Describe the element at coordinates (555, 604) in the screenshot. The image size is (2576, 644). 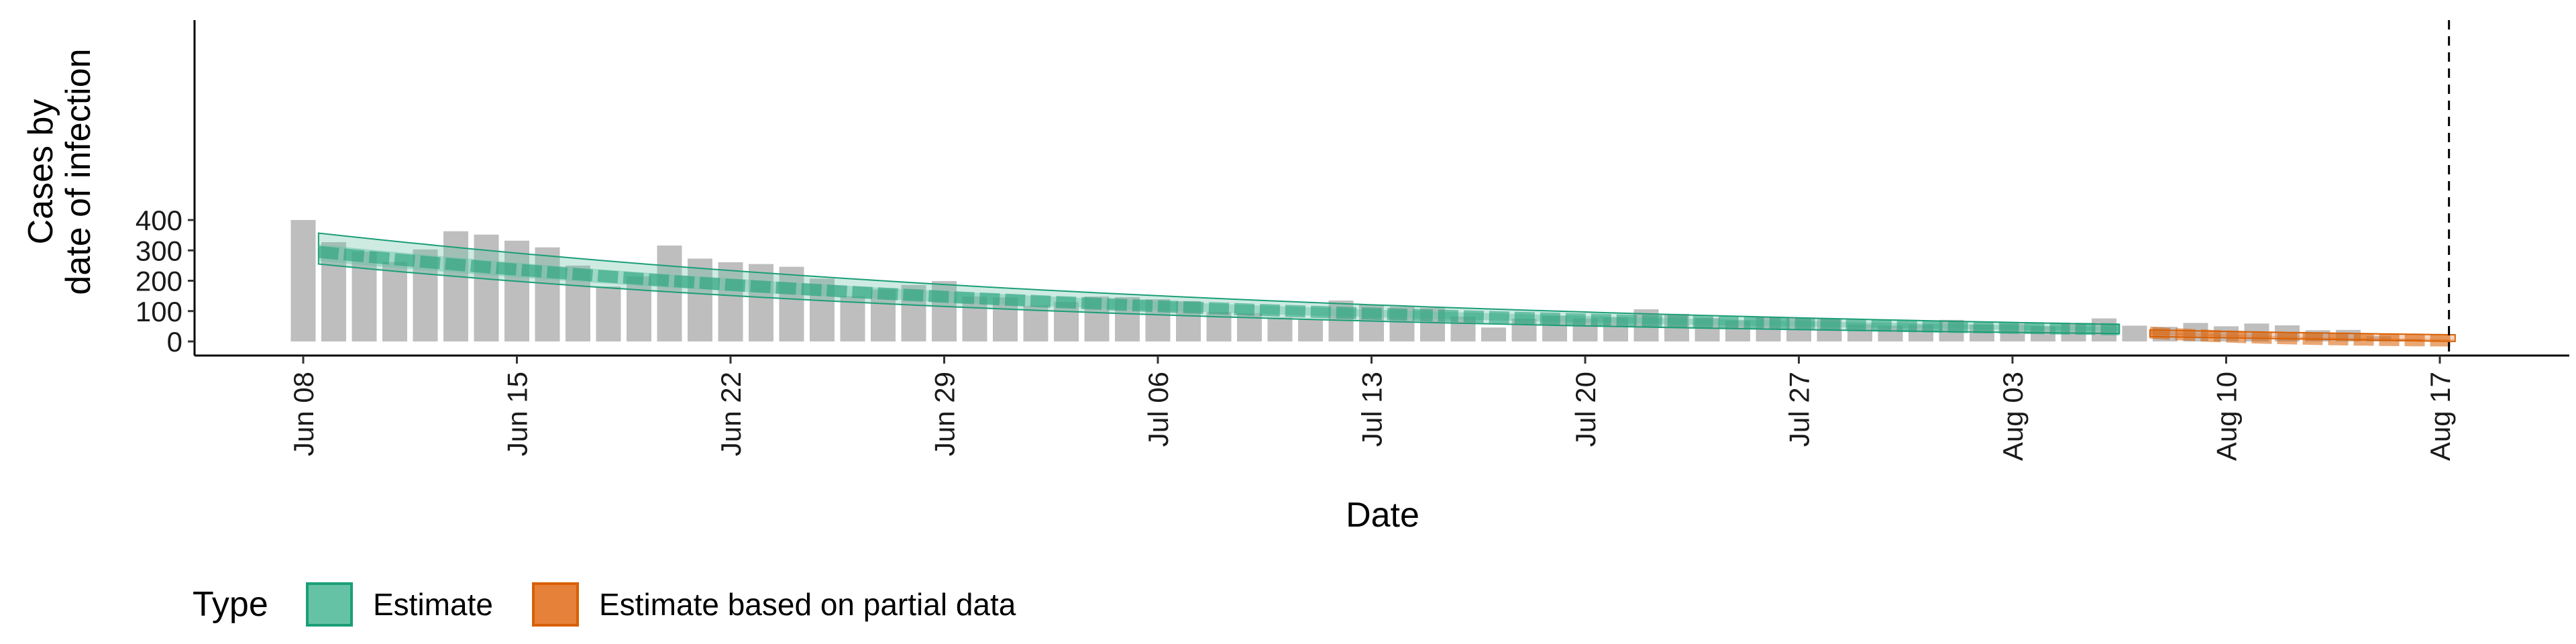
I see `legend-key-partial-estimate` at that location.